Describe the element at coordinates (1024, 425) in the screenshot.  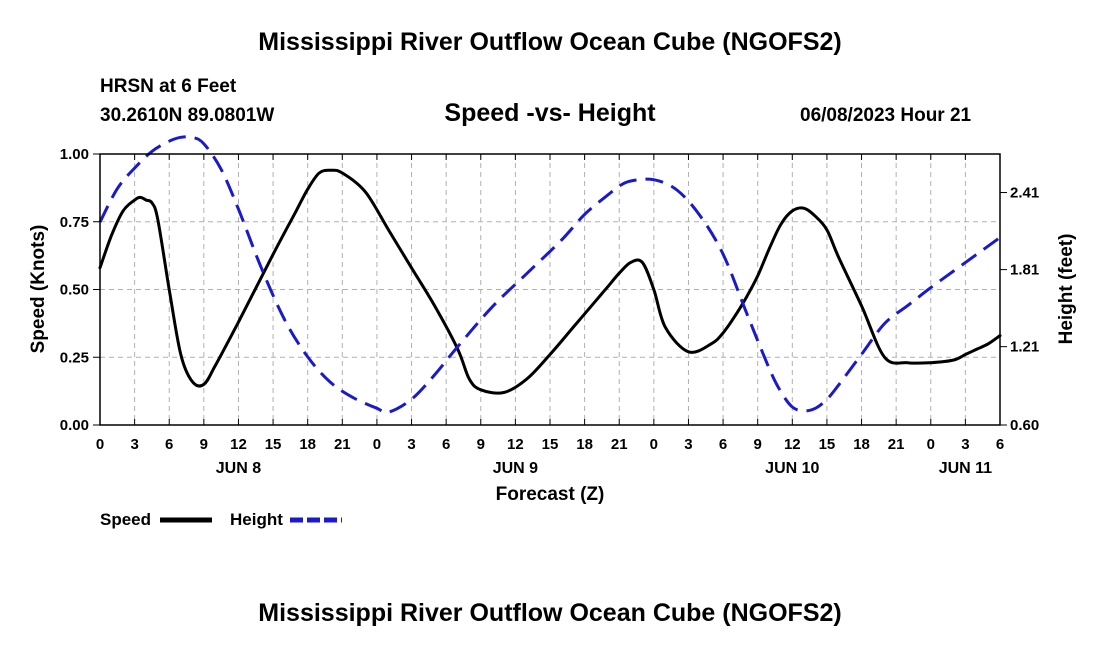
I see `y-right-tick-label: 0.60` at that location.